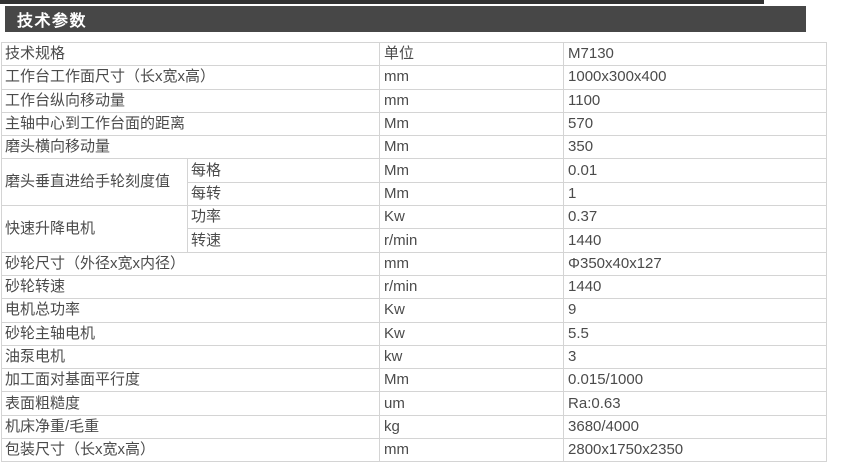  Describe the element at coordinates (695, 450) in the screenshot. I see `spec-value-cell: 2800x1750x2350` at that location.